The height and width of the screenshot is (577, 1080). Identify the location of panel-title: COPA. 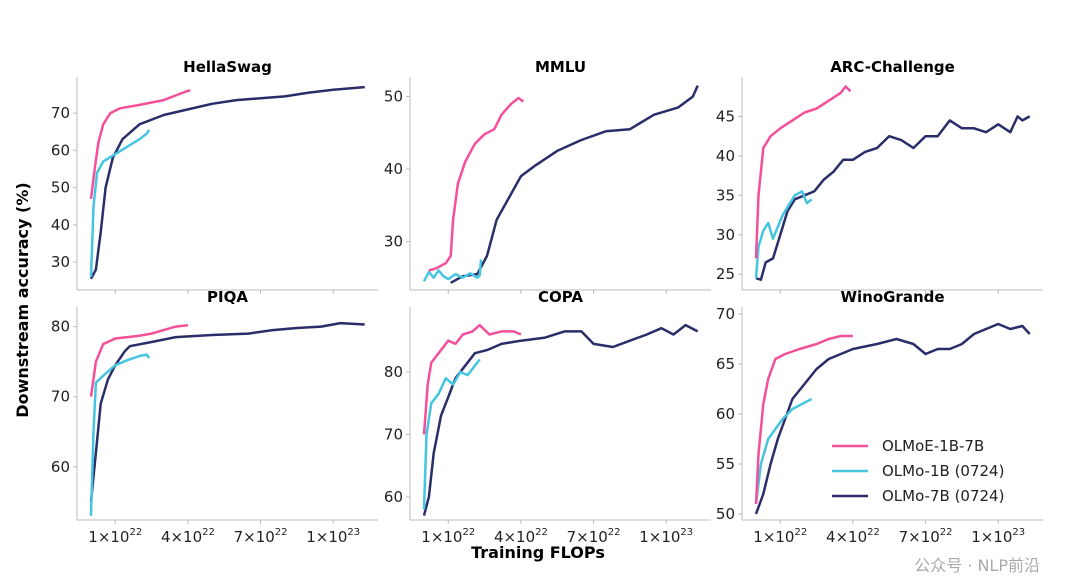
(560, 297).